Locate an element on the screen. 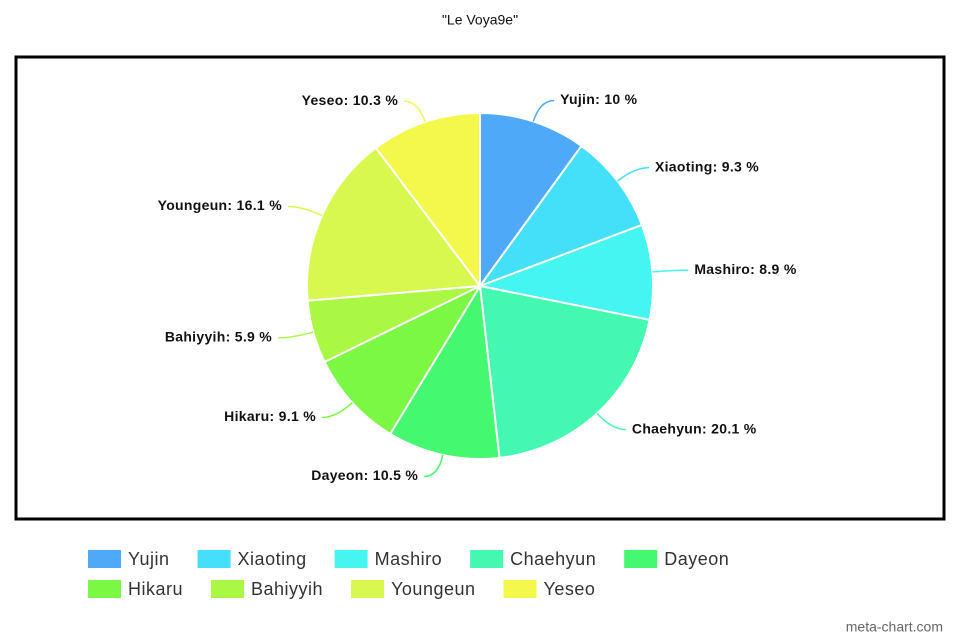 The height and width of the screenshot is (640, 960). data-label: Yujin: 10 % is located at coordinates (598, 99).